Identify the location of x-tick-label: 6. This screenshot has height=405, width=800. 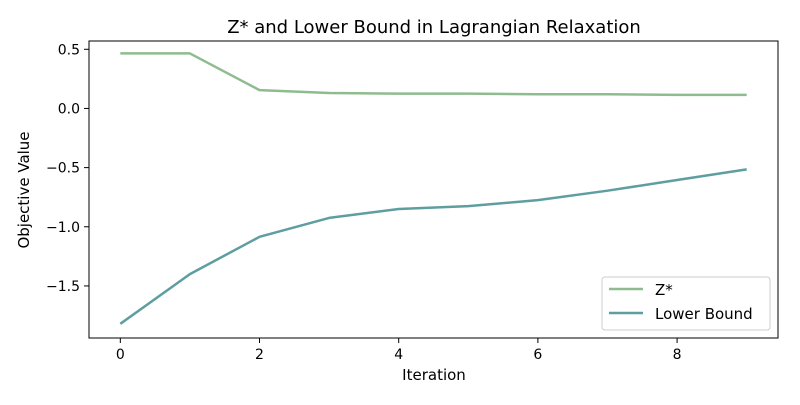
(537, 355).